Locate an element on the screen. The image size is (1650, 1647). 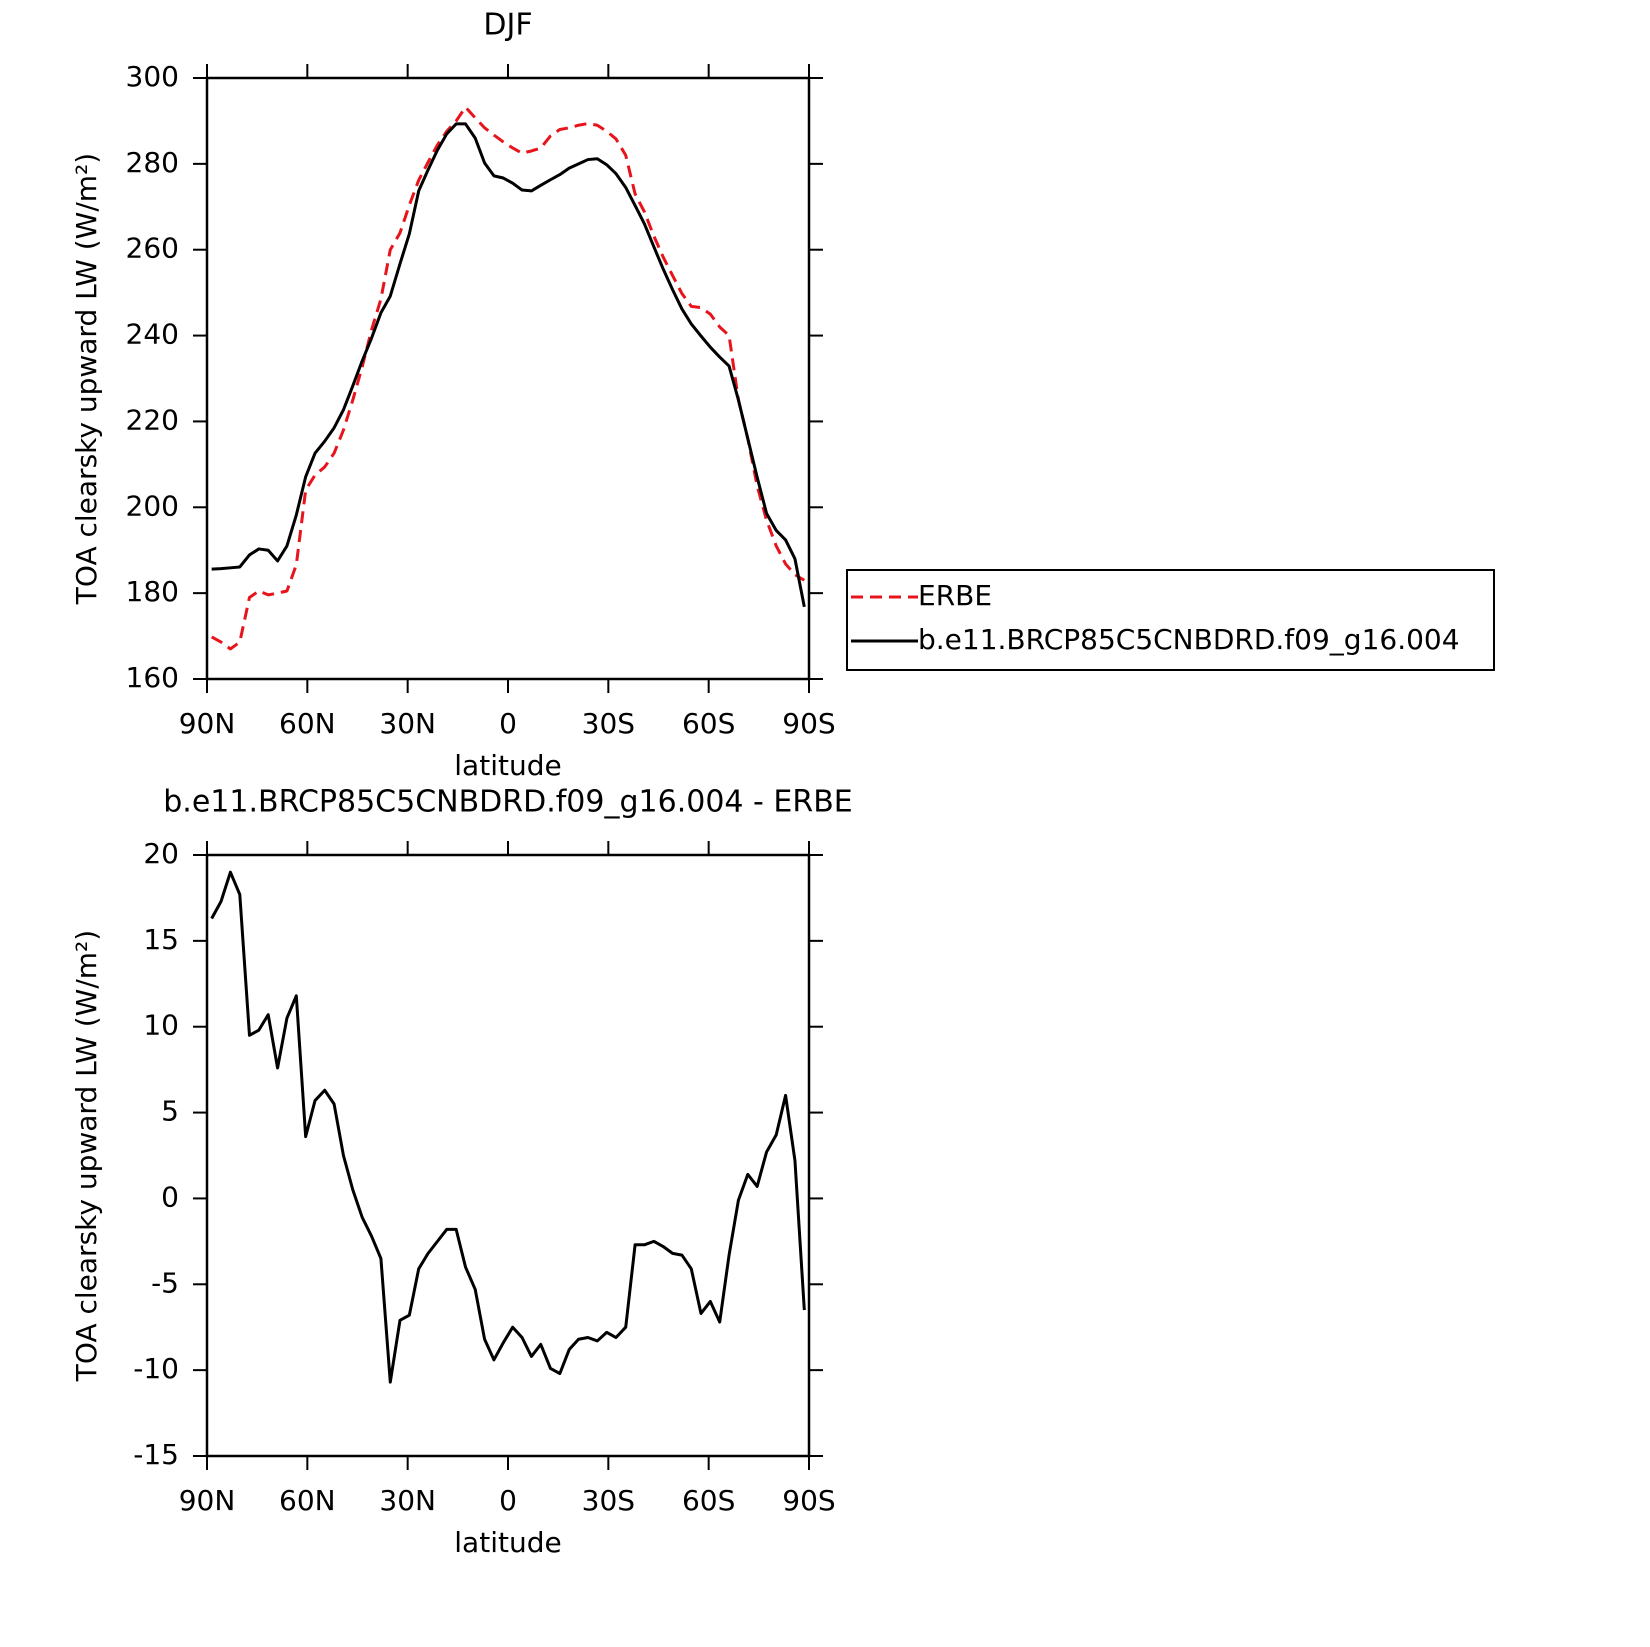
chart-title: b.e11.BRCP85C5CNBDRD.f09_g16.004 - ERBE is located at coordinates (507, 802).